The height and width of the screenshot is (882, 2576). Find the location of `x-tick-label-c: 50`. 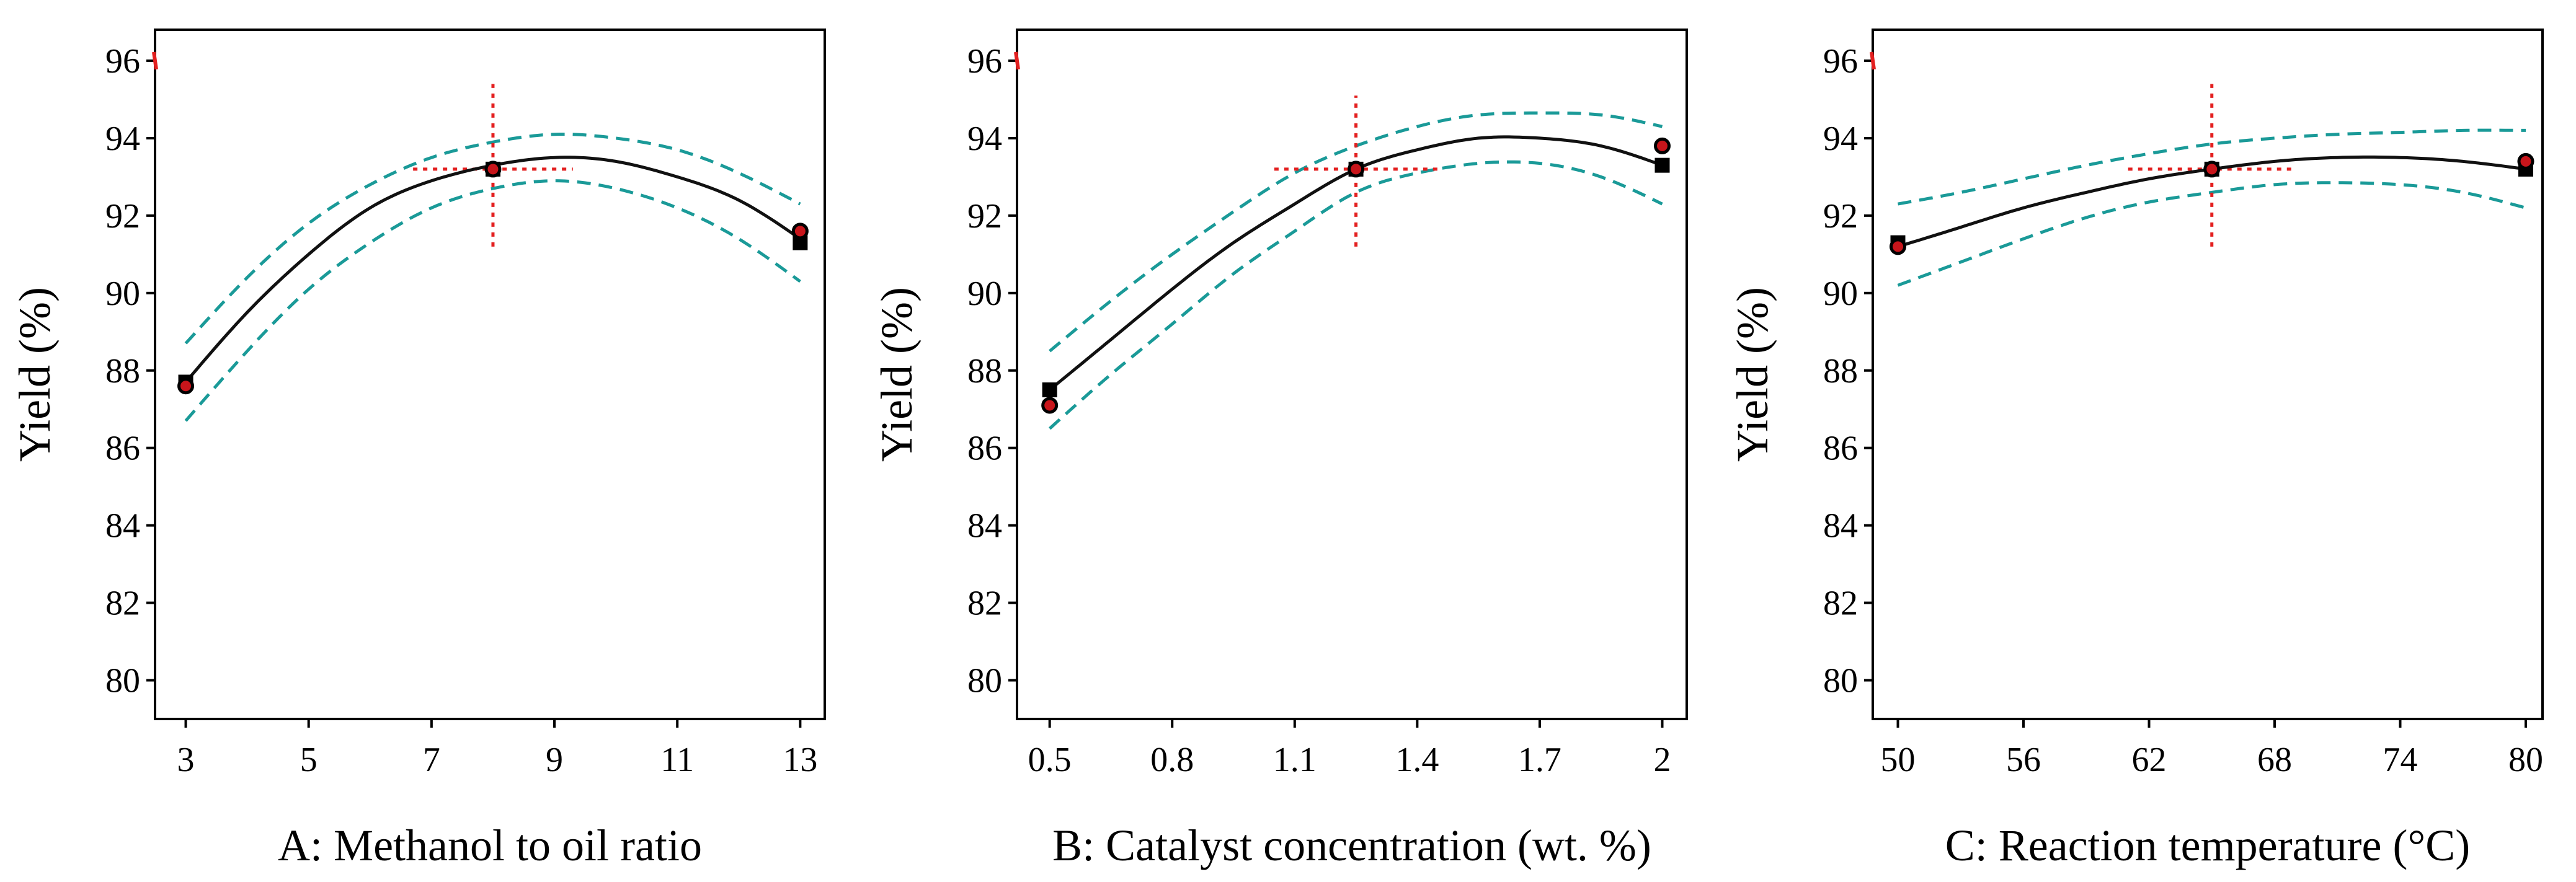

x-tick-label-c: 50 is located at coordinates (1898, 760).